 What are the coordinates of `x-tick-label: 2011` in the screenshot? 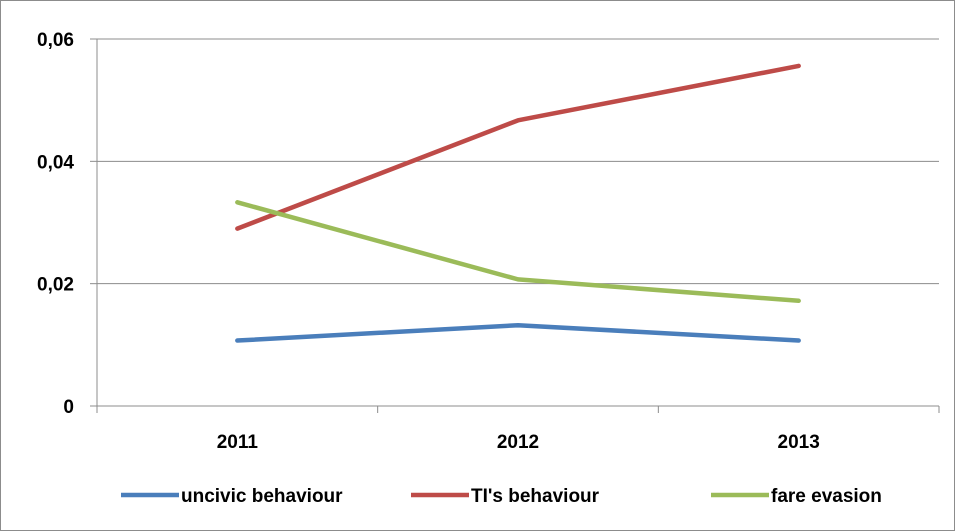 It's located at (238, 442).